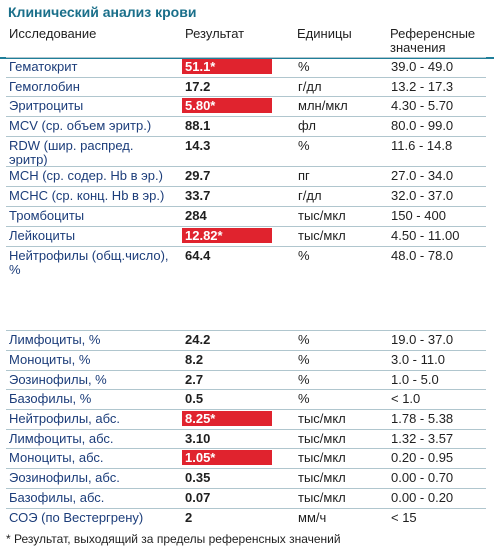  Describe the element at coordinates (198, 255) in the screenshot. I see `test-result: 64.4` at that location.